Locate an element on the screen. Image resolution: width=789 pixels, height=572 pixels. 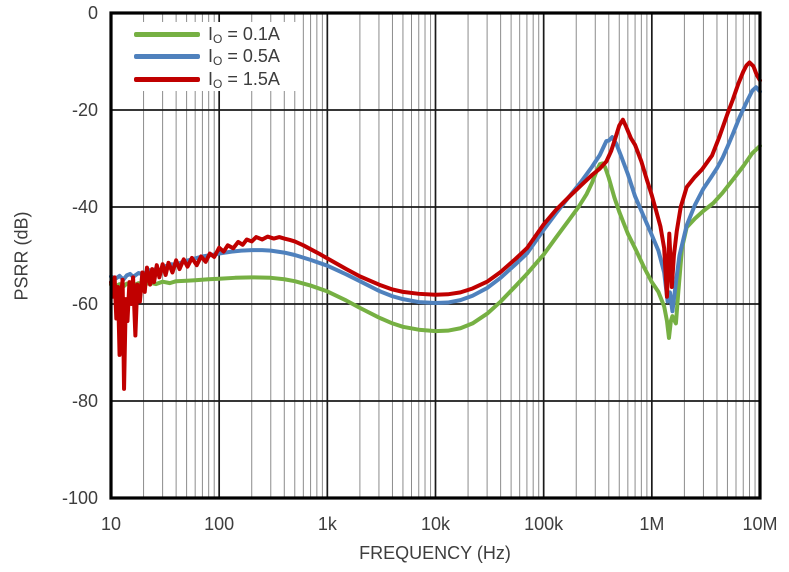
y-tick-label-0: 0 is located at coordinates (92, 13).